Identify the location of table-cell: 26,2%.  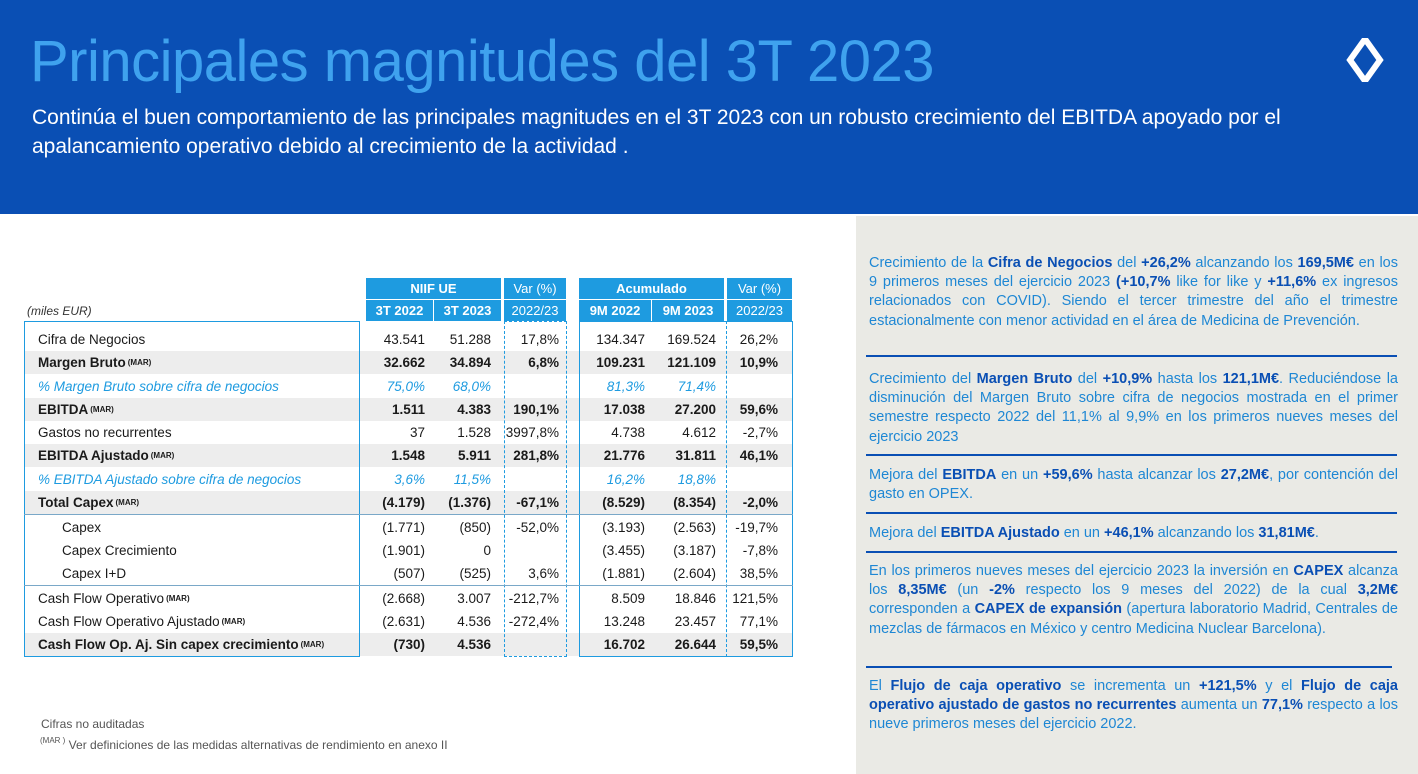
(758, 339).